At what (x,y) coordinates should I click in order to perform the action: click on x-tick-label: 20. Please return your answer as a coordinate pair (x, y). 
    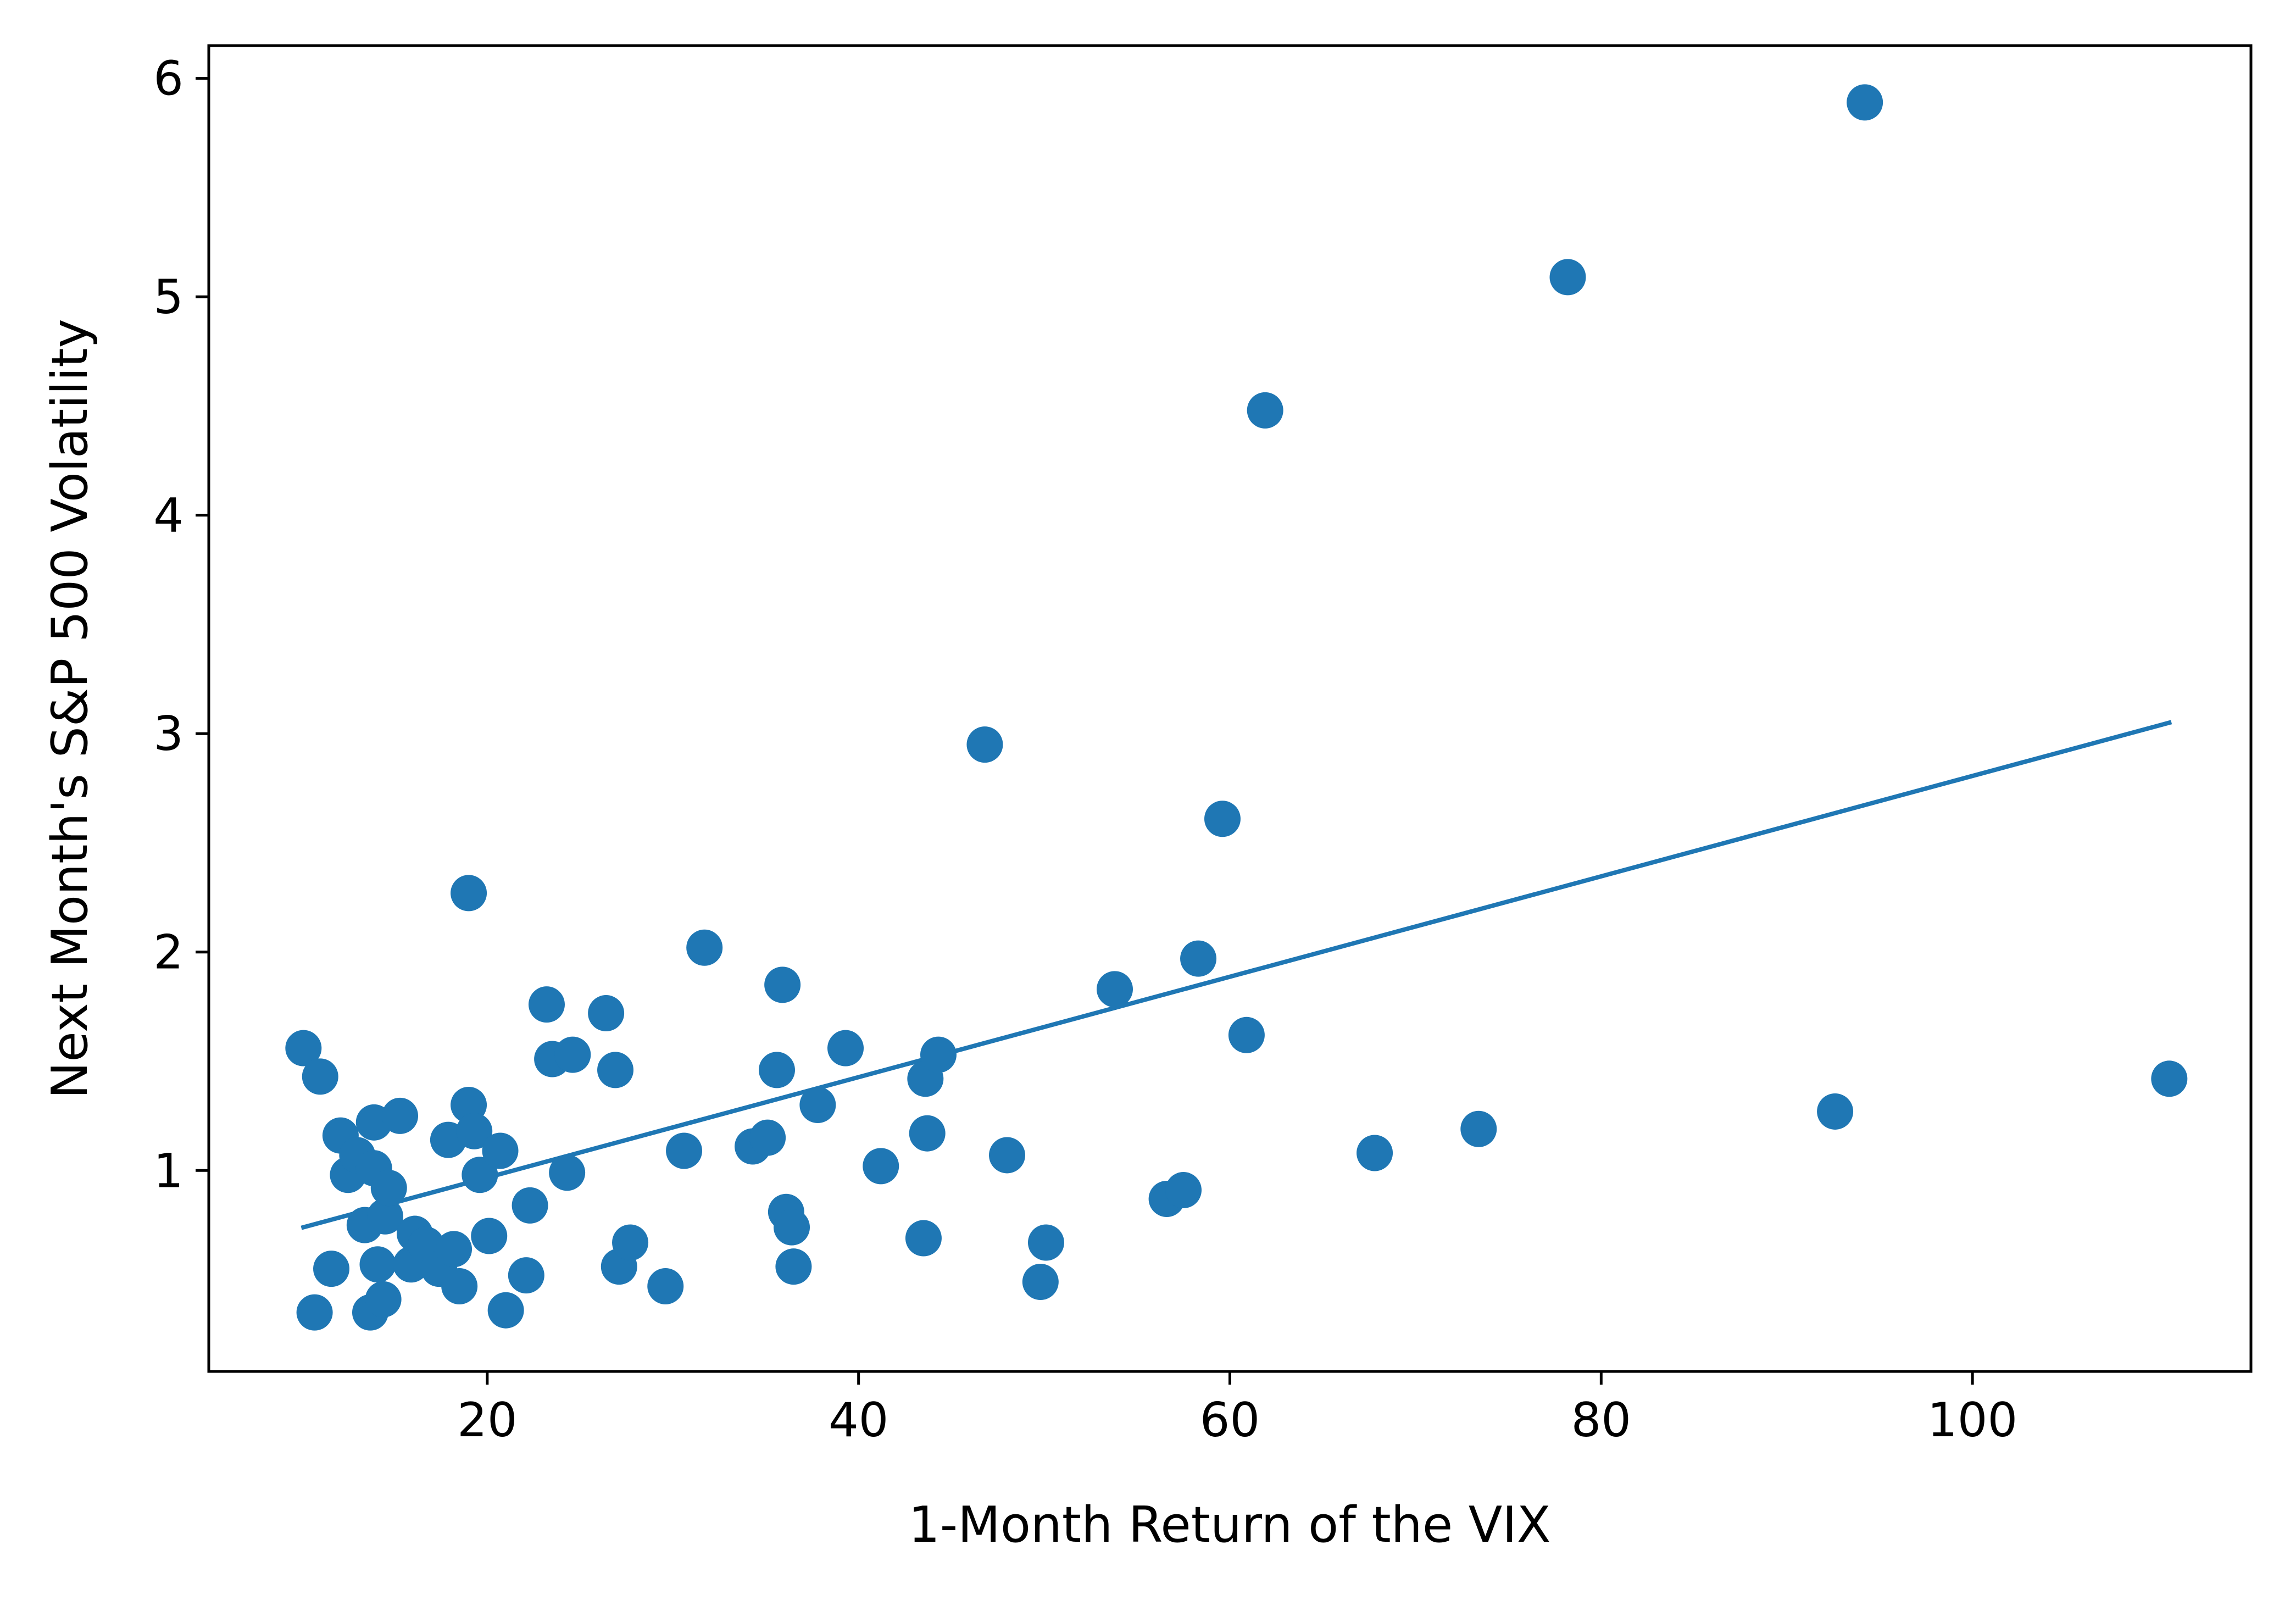
    Looking at the image, I should click on (487, 1420).